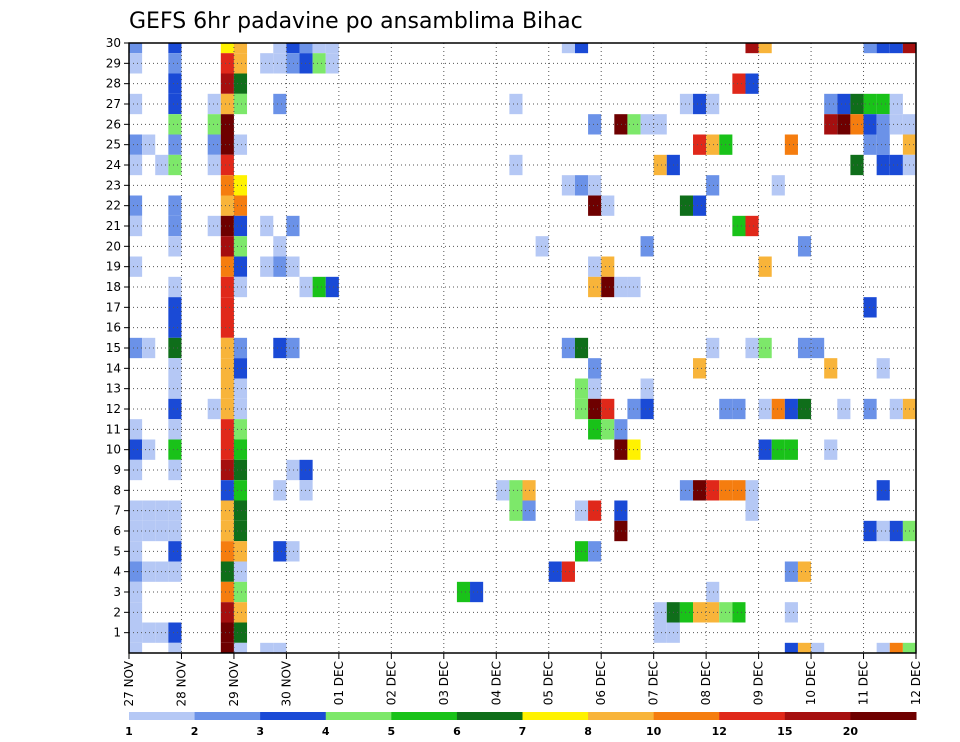 The width and height of the screenshot is (960, 742). What do you see at coordinates (851, 731) in the screenshot?
I see `colorbar-label: 20` at bounding box center [851, 731].